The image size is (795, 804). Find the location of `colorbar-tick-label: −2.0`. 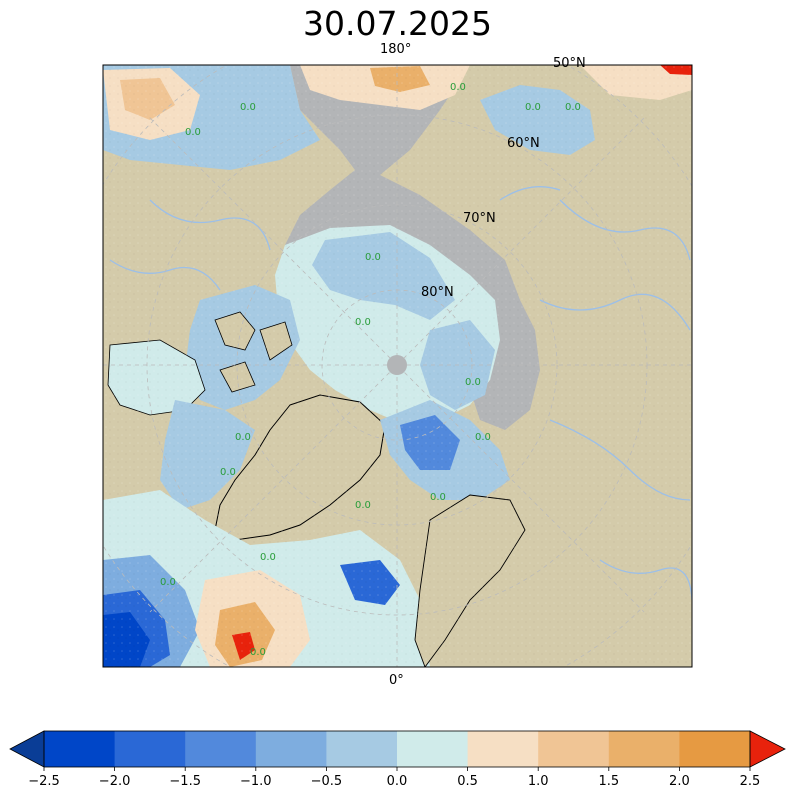

colorbar-tick-label: −2.0 is located at coordinates (115, 781).